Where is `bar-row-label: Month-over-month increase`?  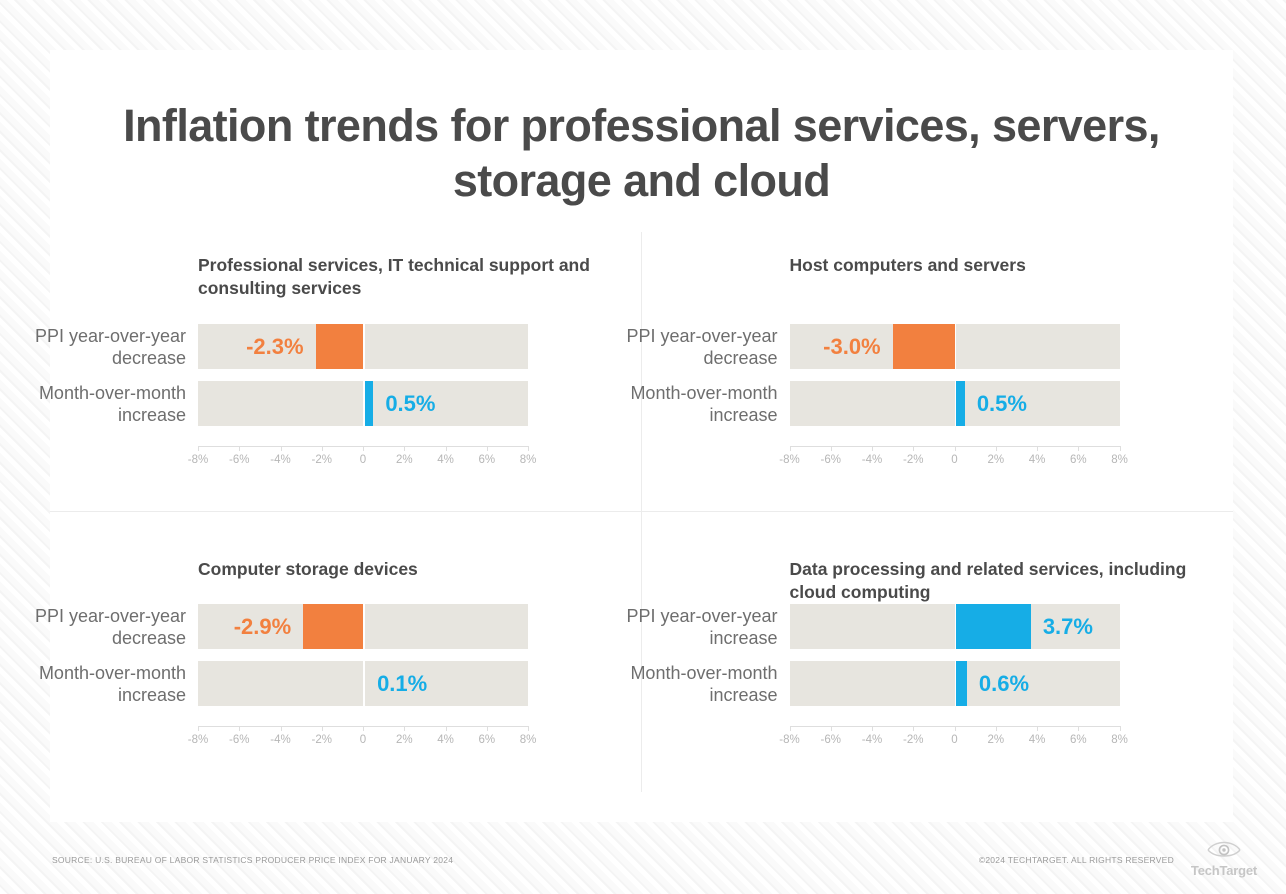 bar-row-label: Month-over-month increase is located at coordinates (112, 683).